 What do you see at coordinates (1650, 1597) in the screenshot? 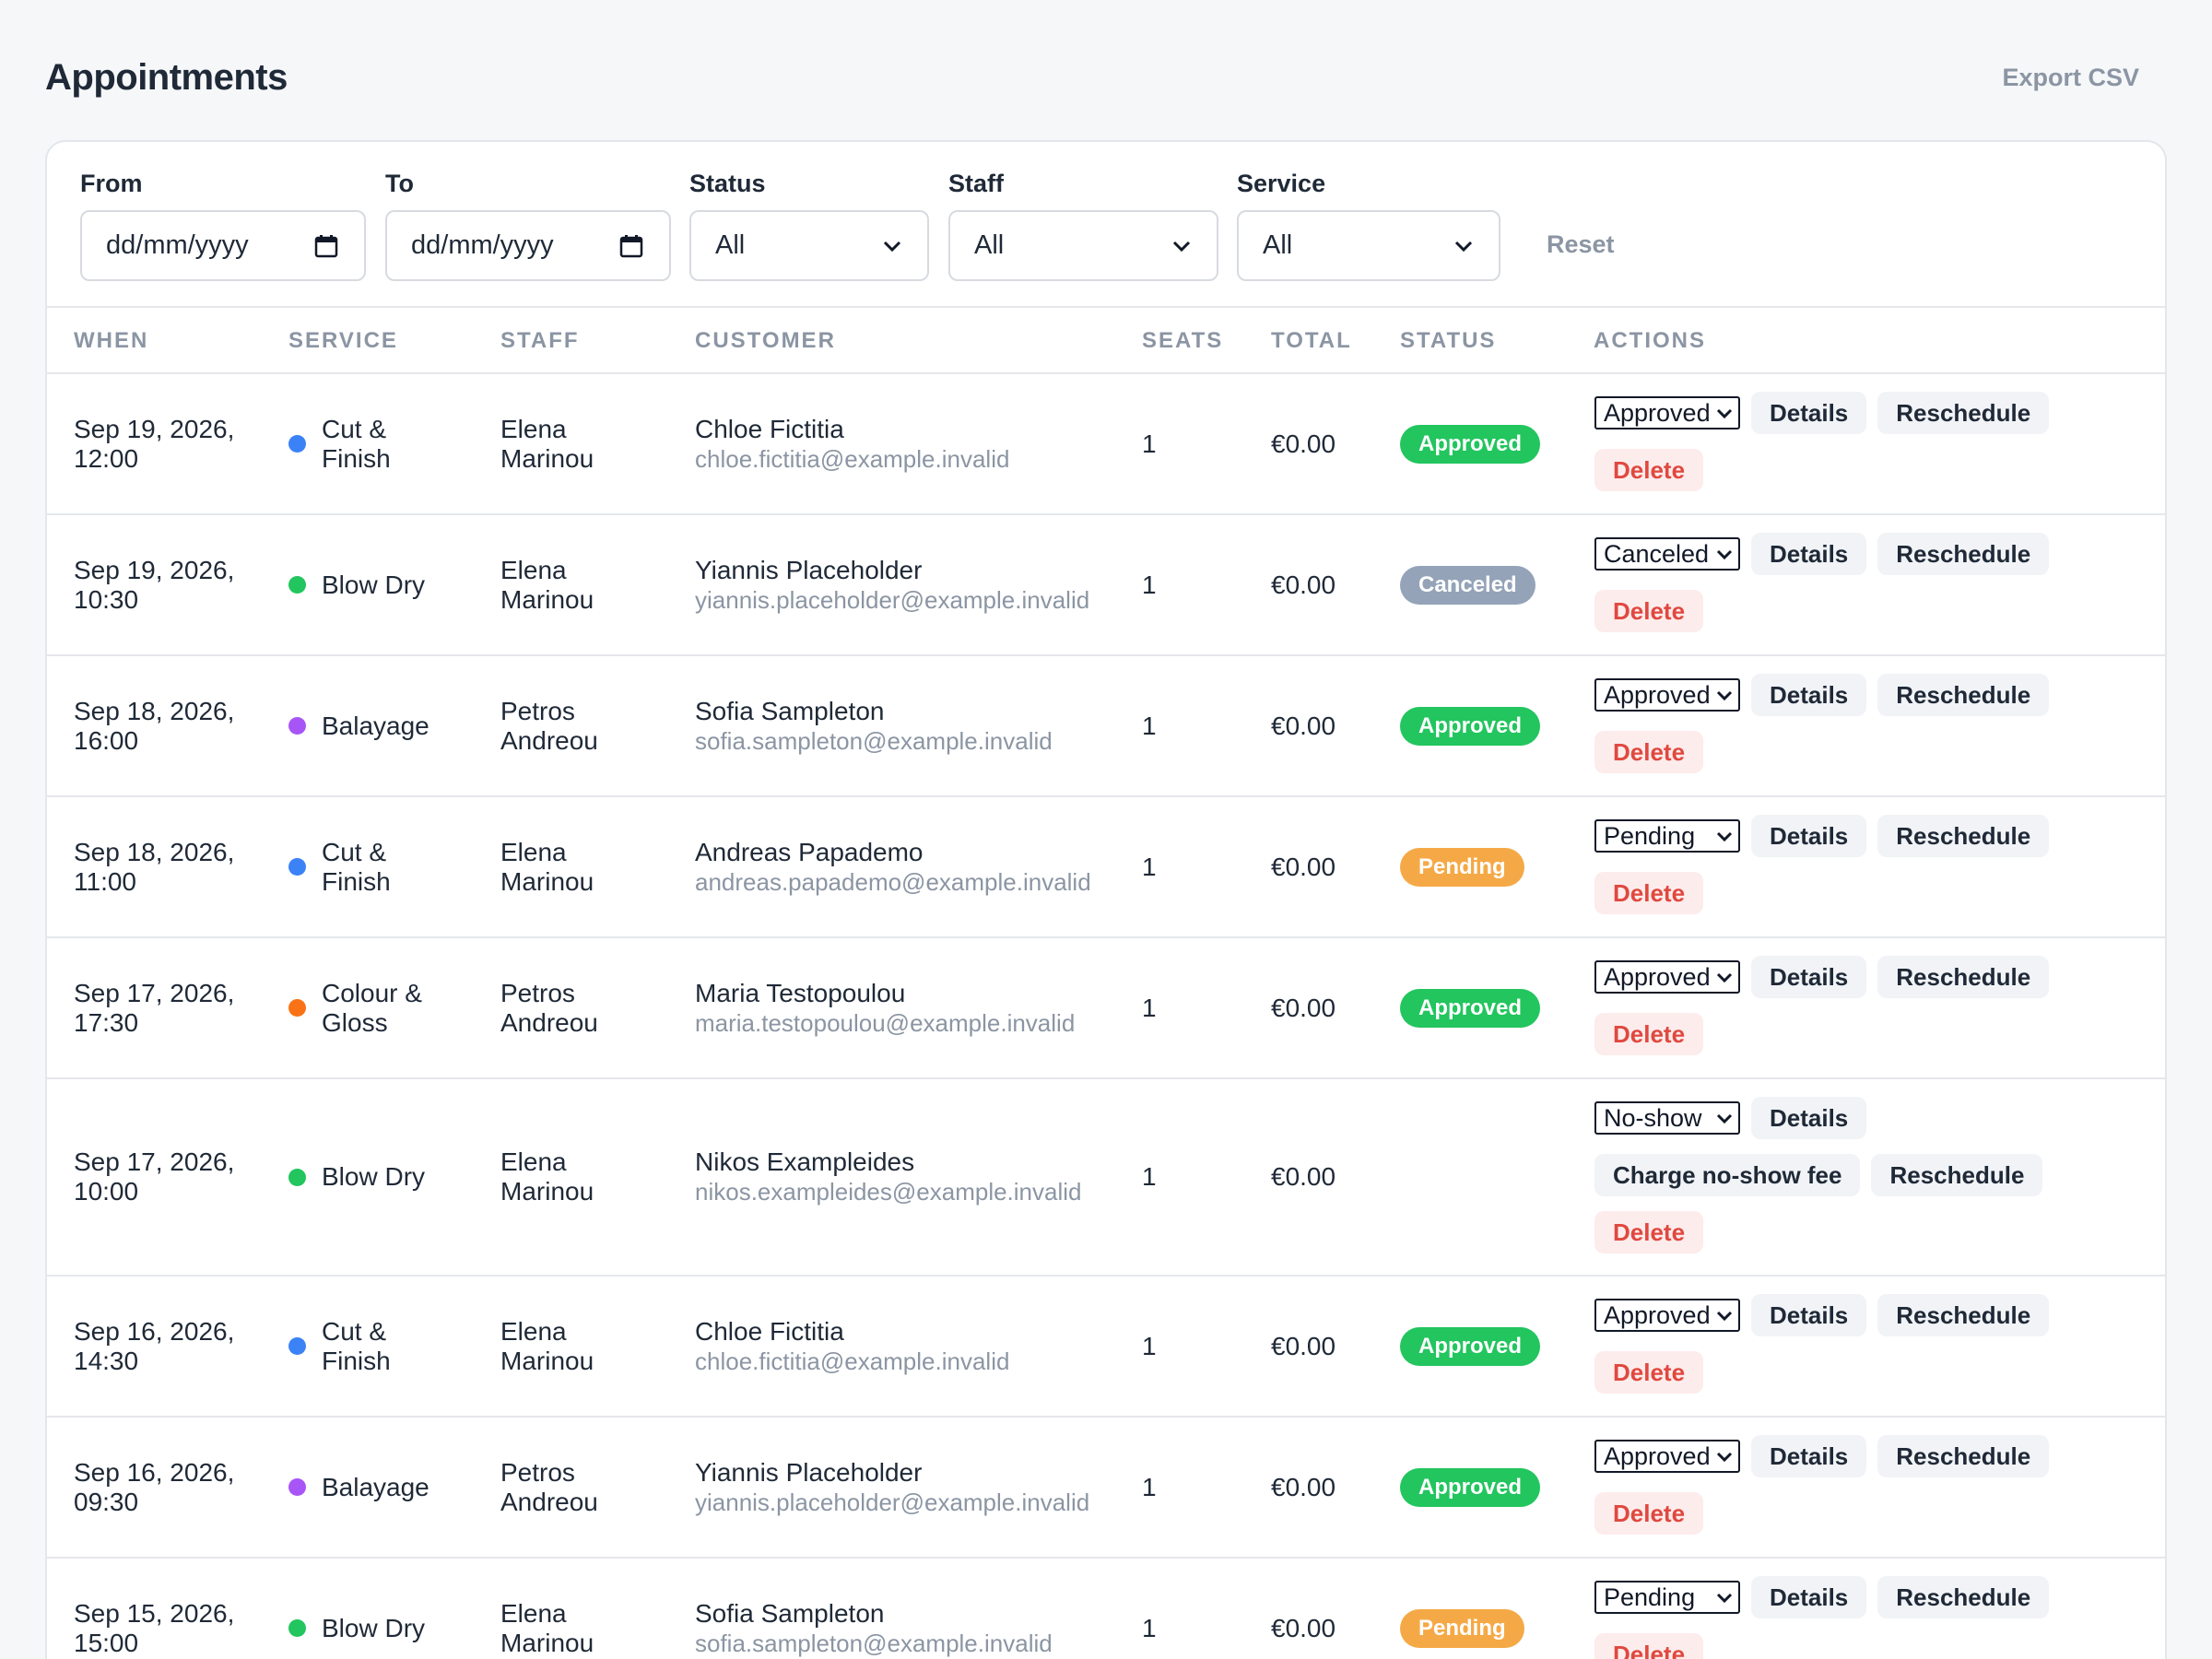
I see `status-select-value: Pending` at bounding box center [1650, 1597].